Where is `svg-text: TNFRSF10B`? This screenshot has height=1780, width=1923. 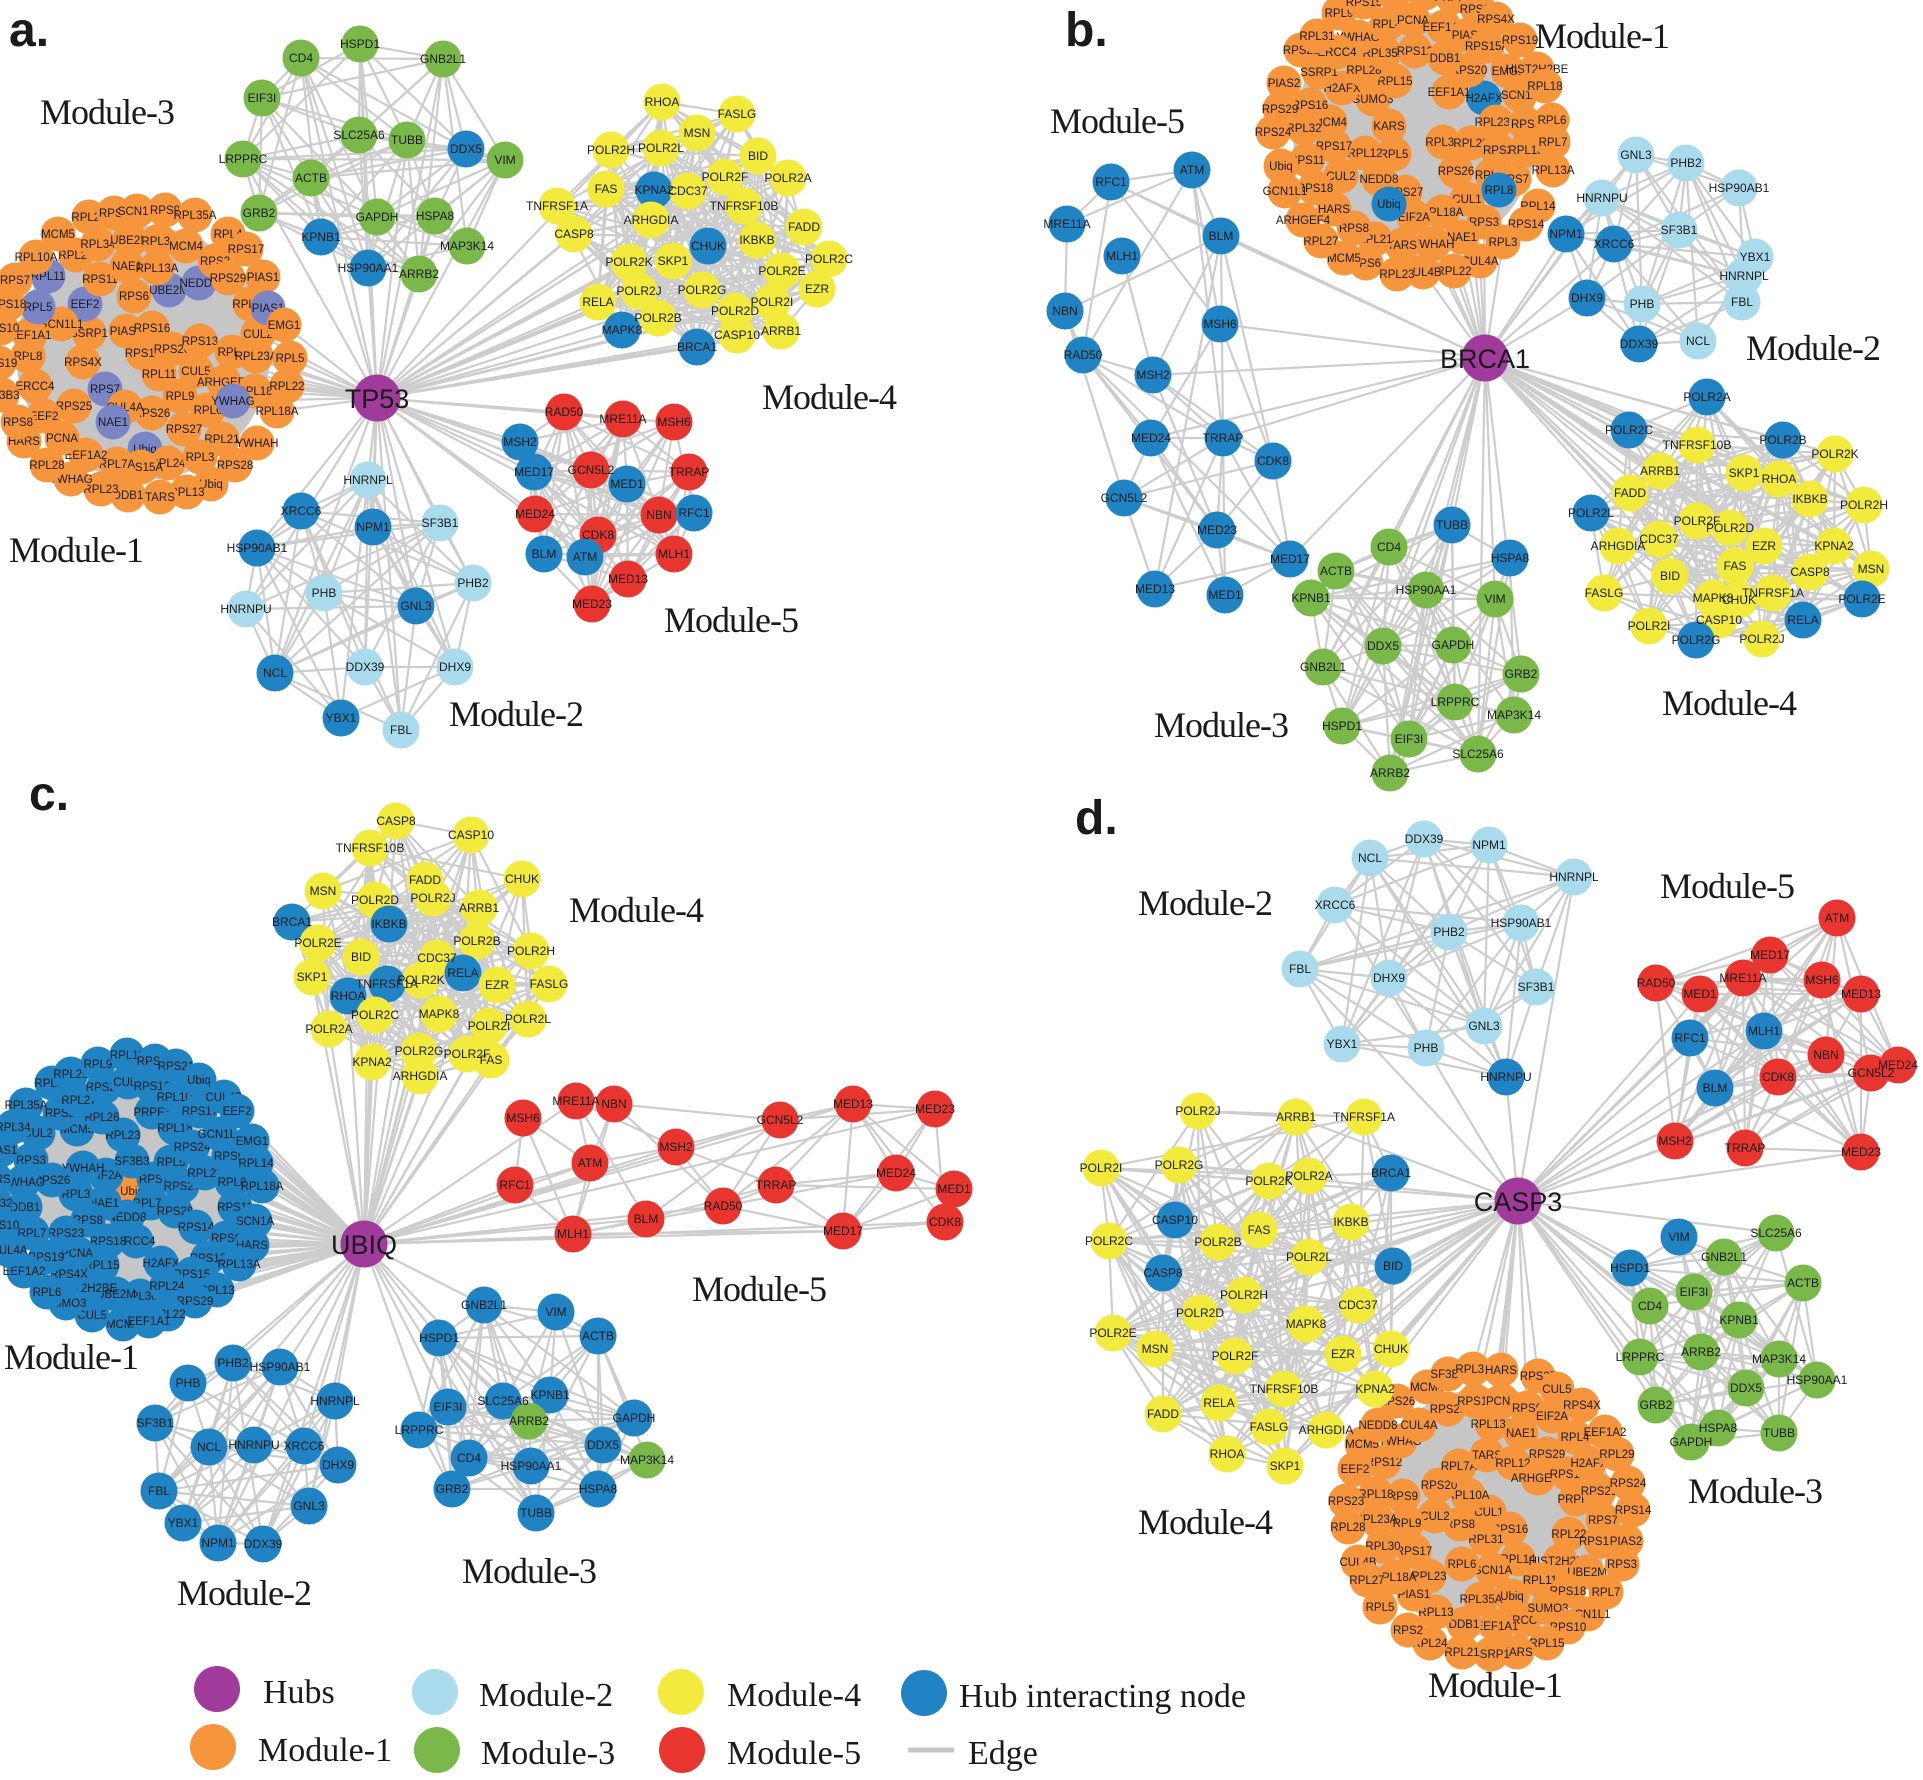 svg-text: TNFRSF10B is located at coordinates (370, 848).